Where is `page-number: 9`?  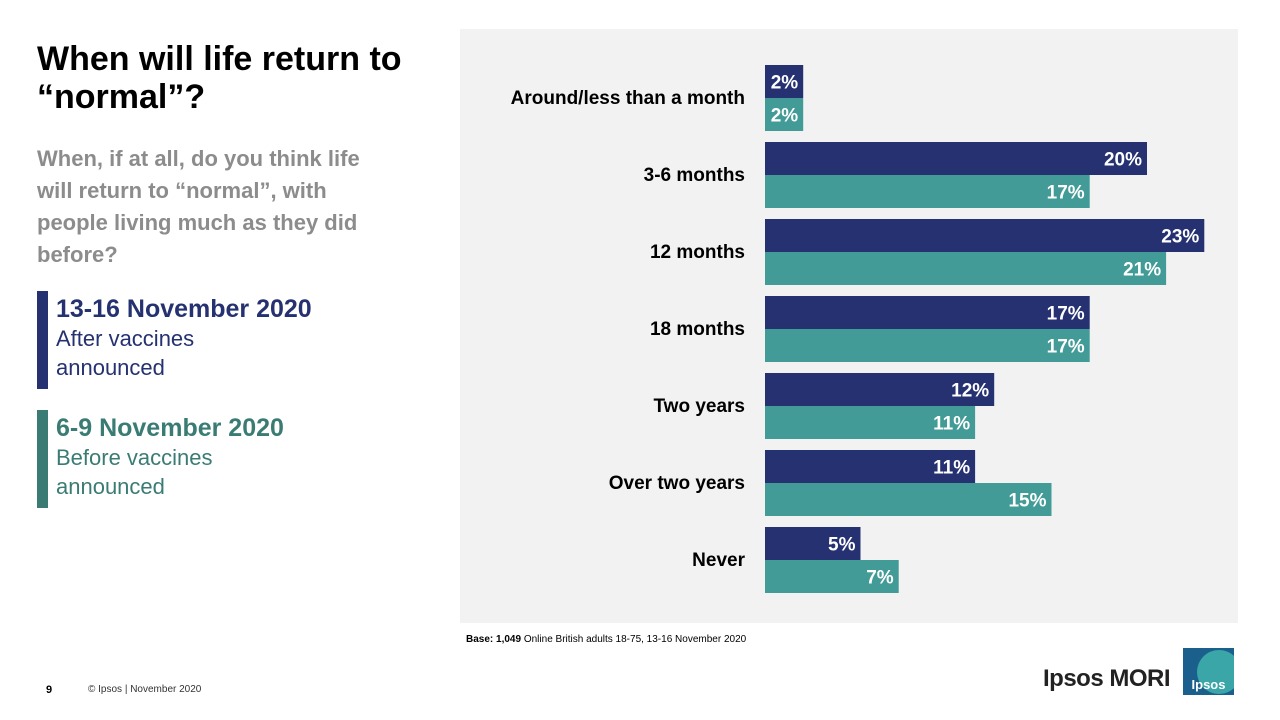 page-number: 9 is located at coordinates (49, 690).